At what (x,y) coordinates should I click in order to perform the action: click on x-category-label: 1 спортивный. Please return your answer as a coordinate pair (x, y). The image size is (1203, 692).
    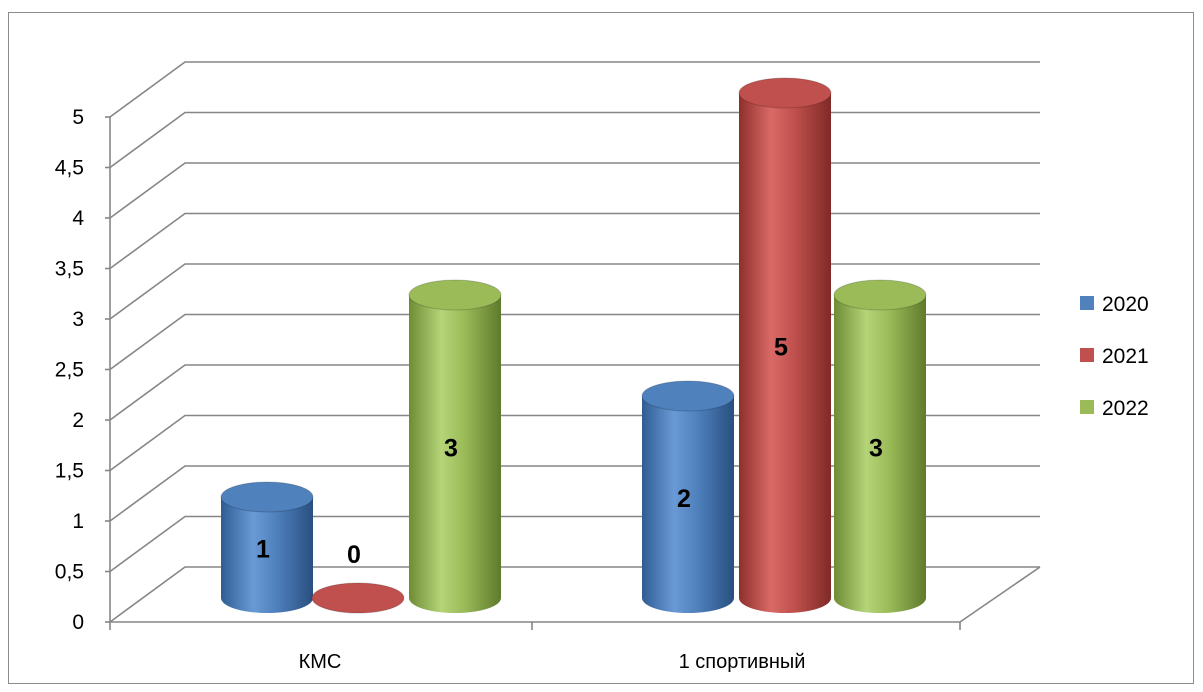
    Looking at the image, I should click on (742, 662).